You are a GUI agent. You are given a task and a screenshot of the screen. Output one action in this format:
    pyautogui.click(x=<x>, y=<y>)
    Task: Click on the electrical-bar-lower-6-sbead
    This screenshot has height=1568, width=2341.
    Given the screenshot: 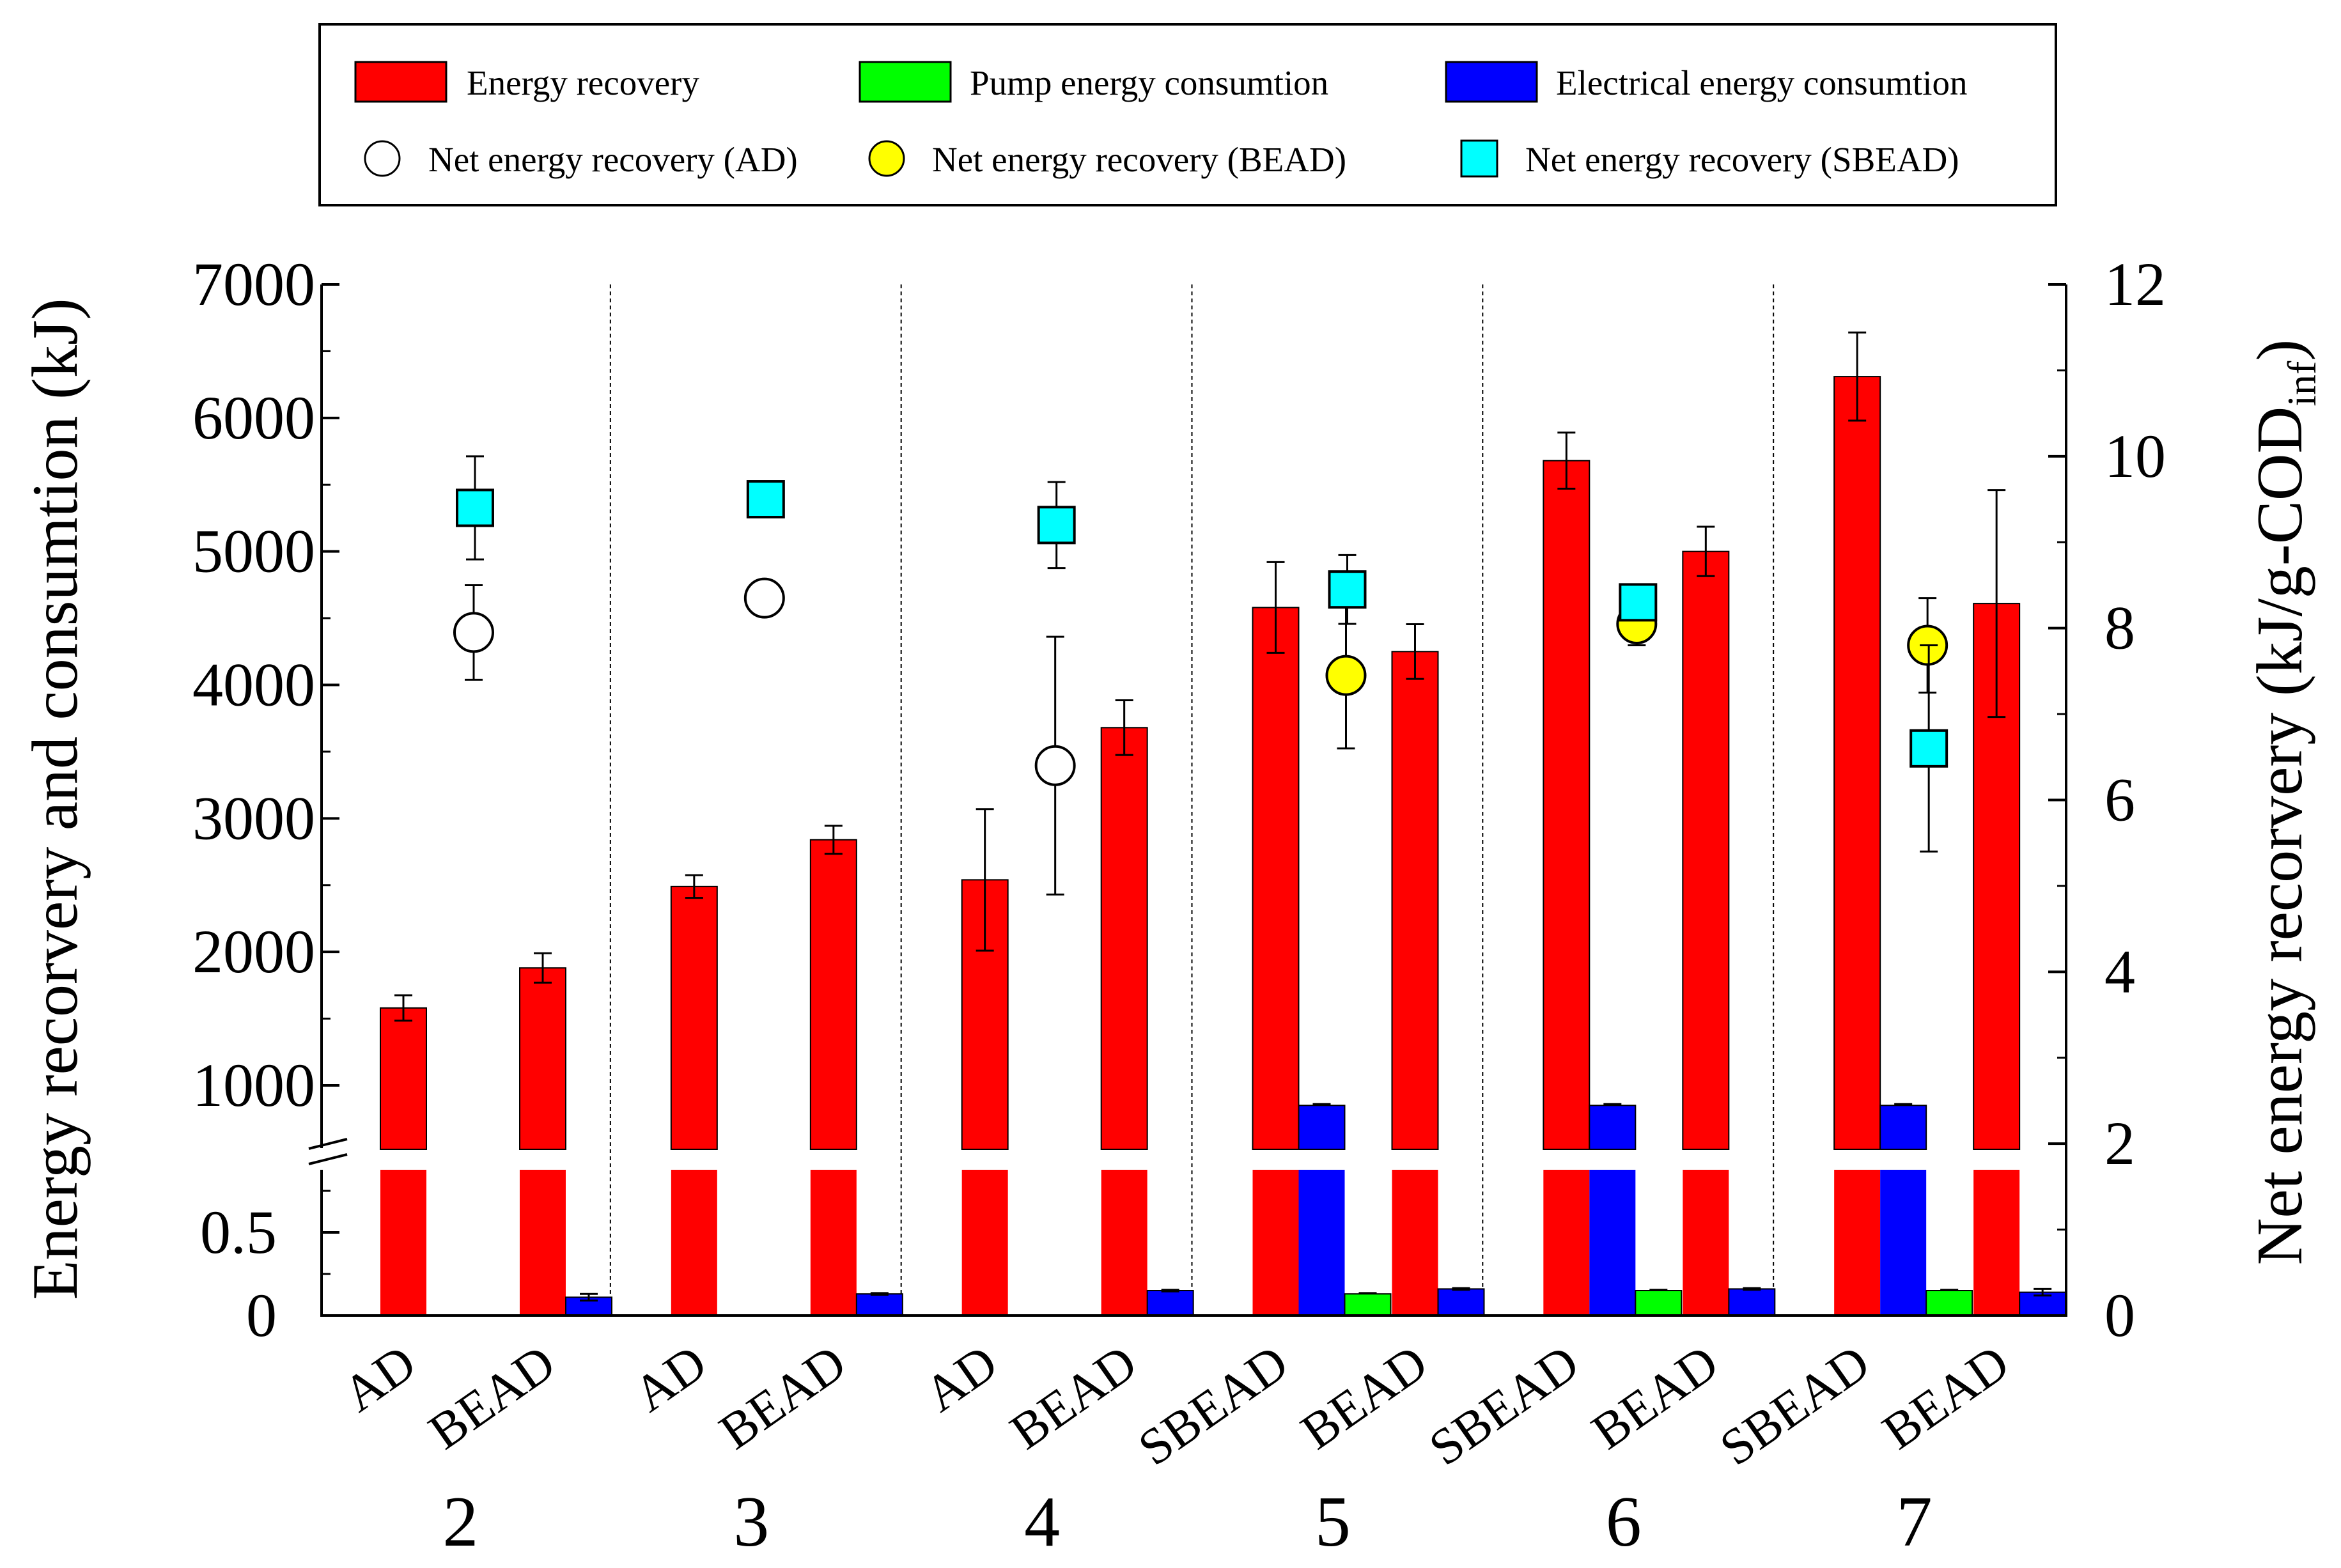 What is the action you would take?
    pyautogui.click(x=1613, y=1243)
    